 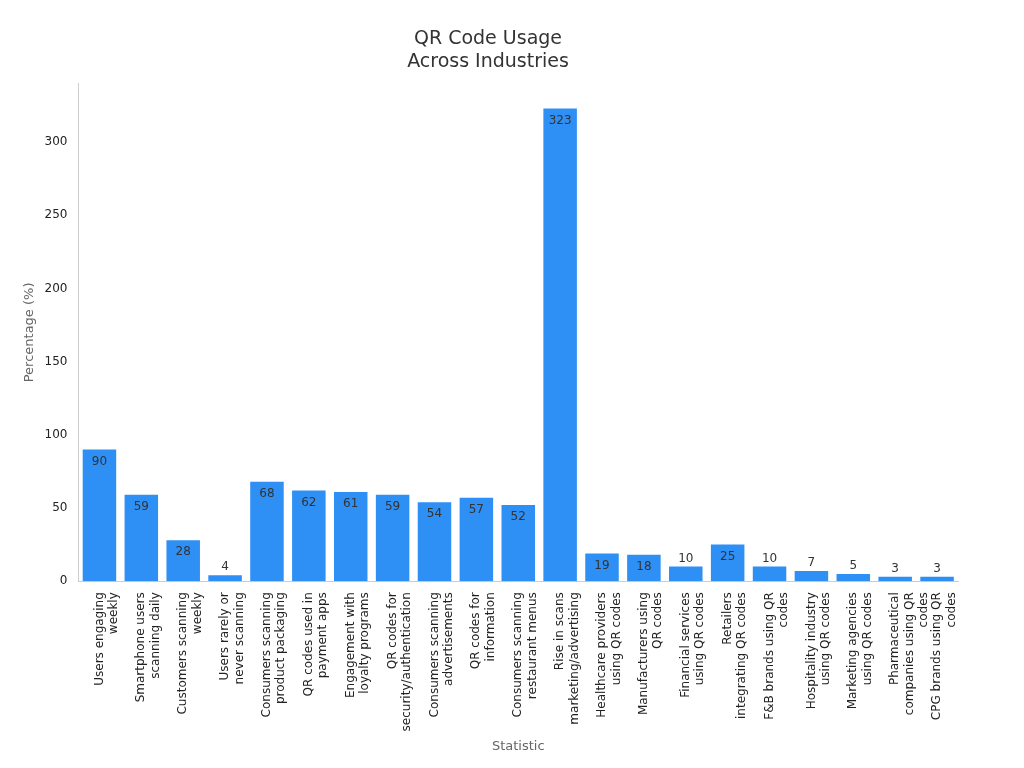 I want to click on y-tick-label: 0, so click(x=63, y=580).